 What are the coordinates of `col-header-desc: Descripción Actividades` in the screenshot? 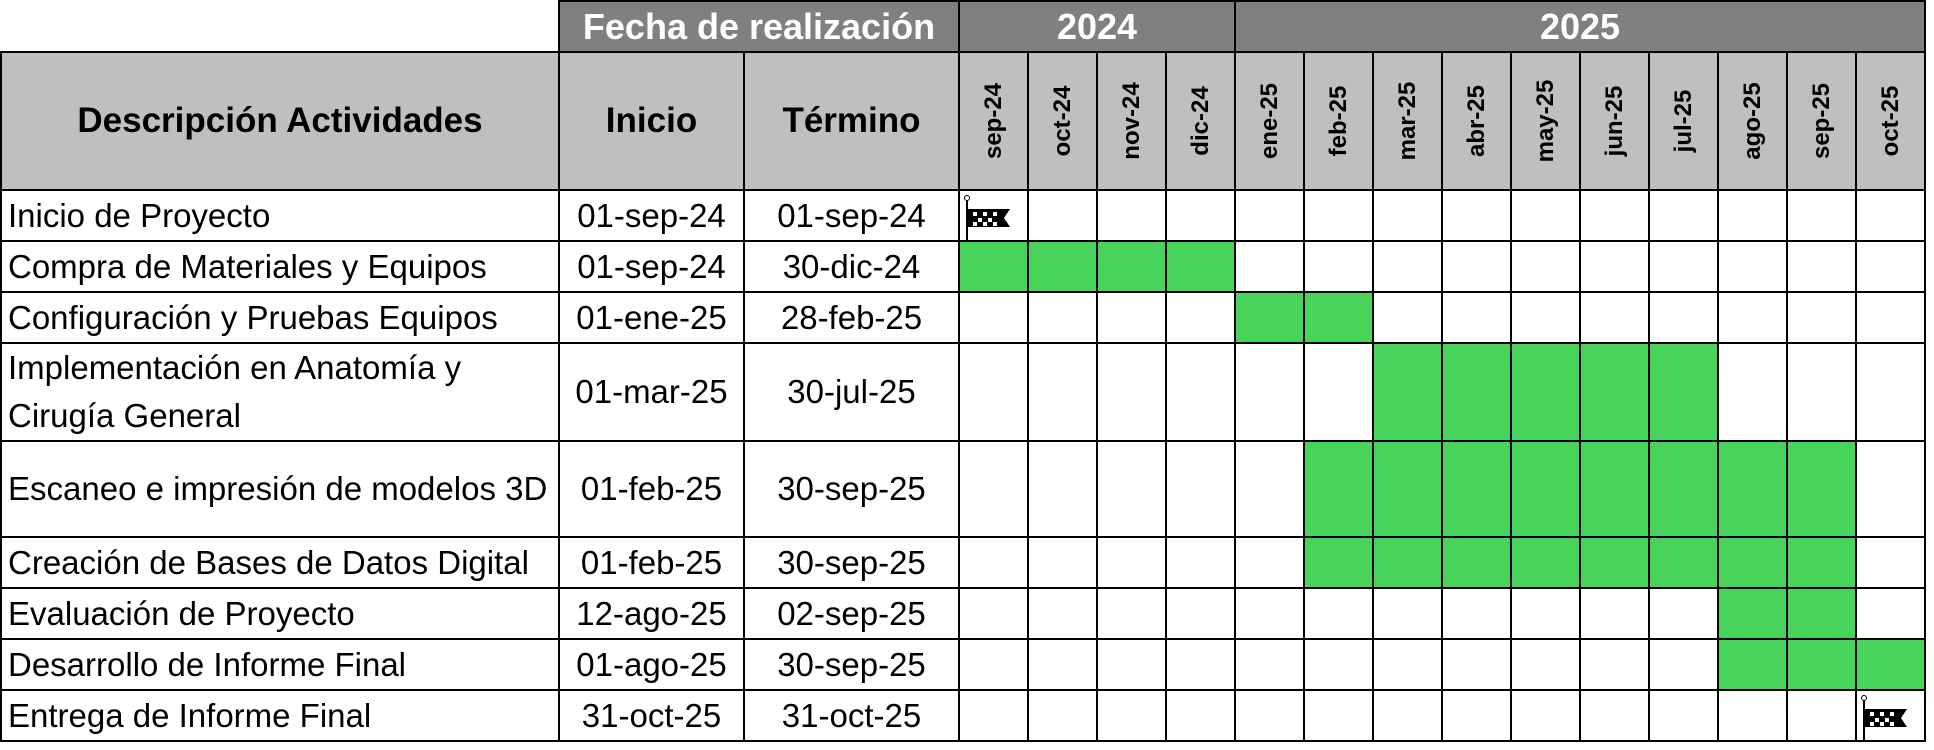 It's located at (280, 121).